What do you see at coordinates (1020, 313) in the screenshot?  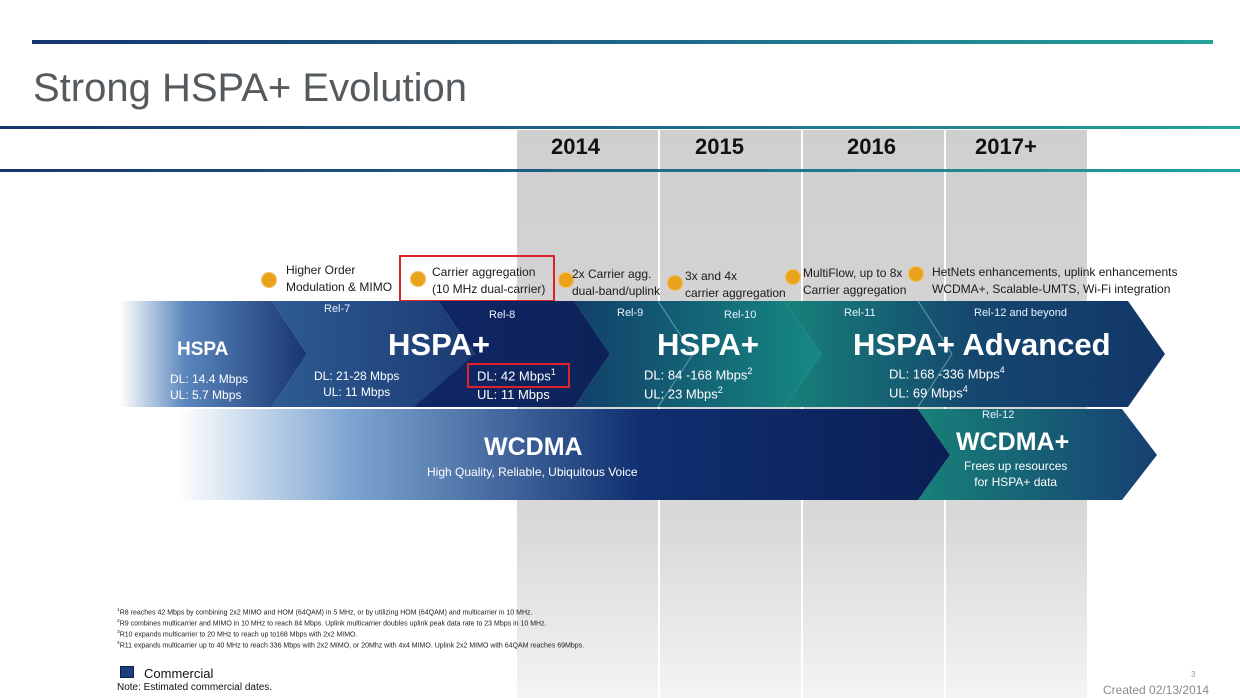 I see `release-label: Rel-12 and beyond` at bounding box center [1020, 313].